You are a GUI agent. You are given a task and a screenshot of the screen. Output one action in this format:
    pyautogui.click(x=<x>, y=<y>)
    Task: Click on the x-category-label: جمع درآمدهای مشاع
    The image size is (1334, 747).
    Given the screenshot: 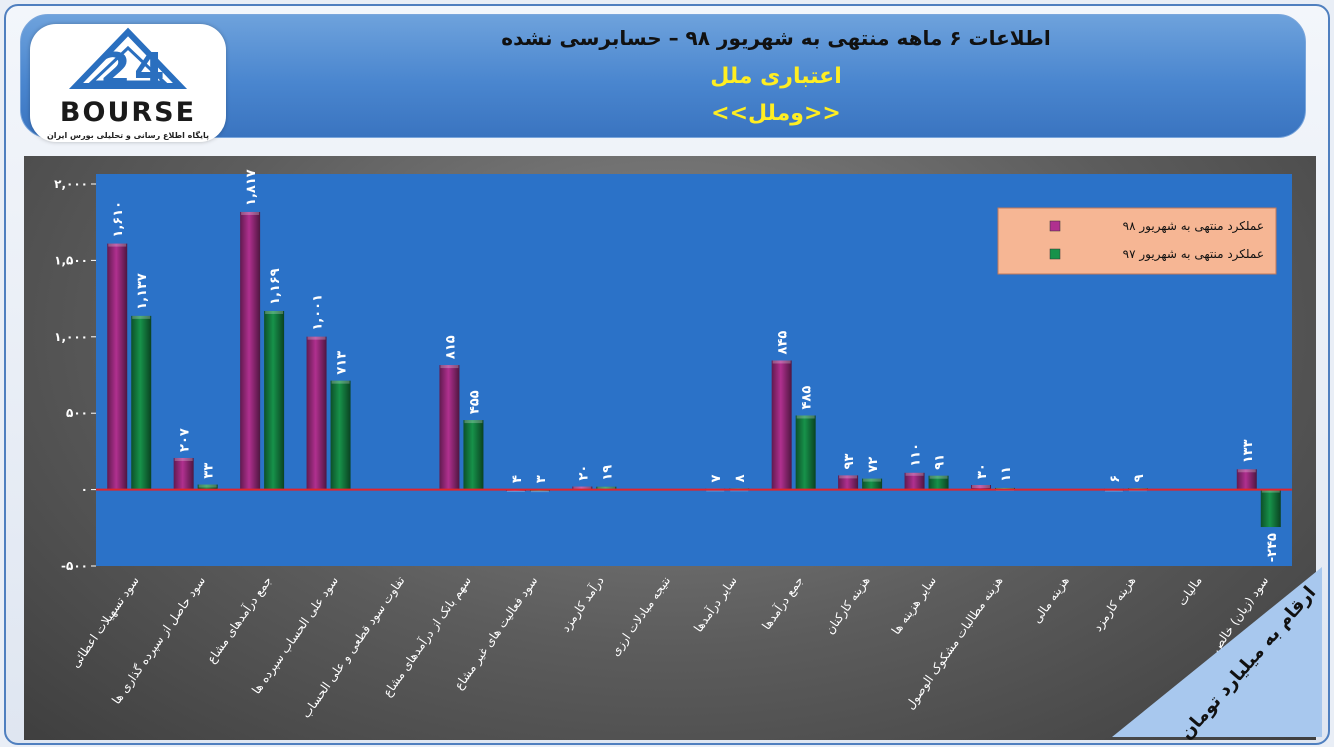 What is the action you would take?
    pyautogui.click(x=239, y=619)
    